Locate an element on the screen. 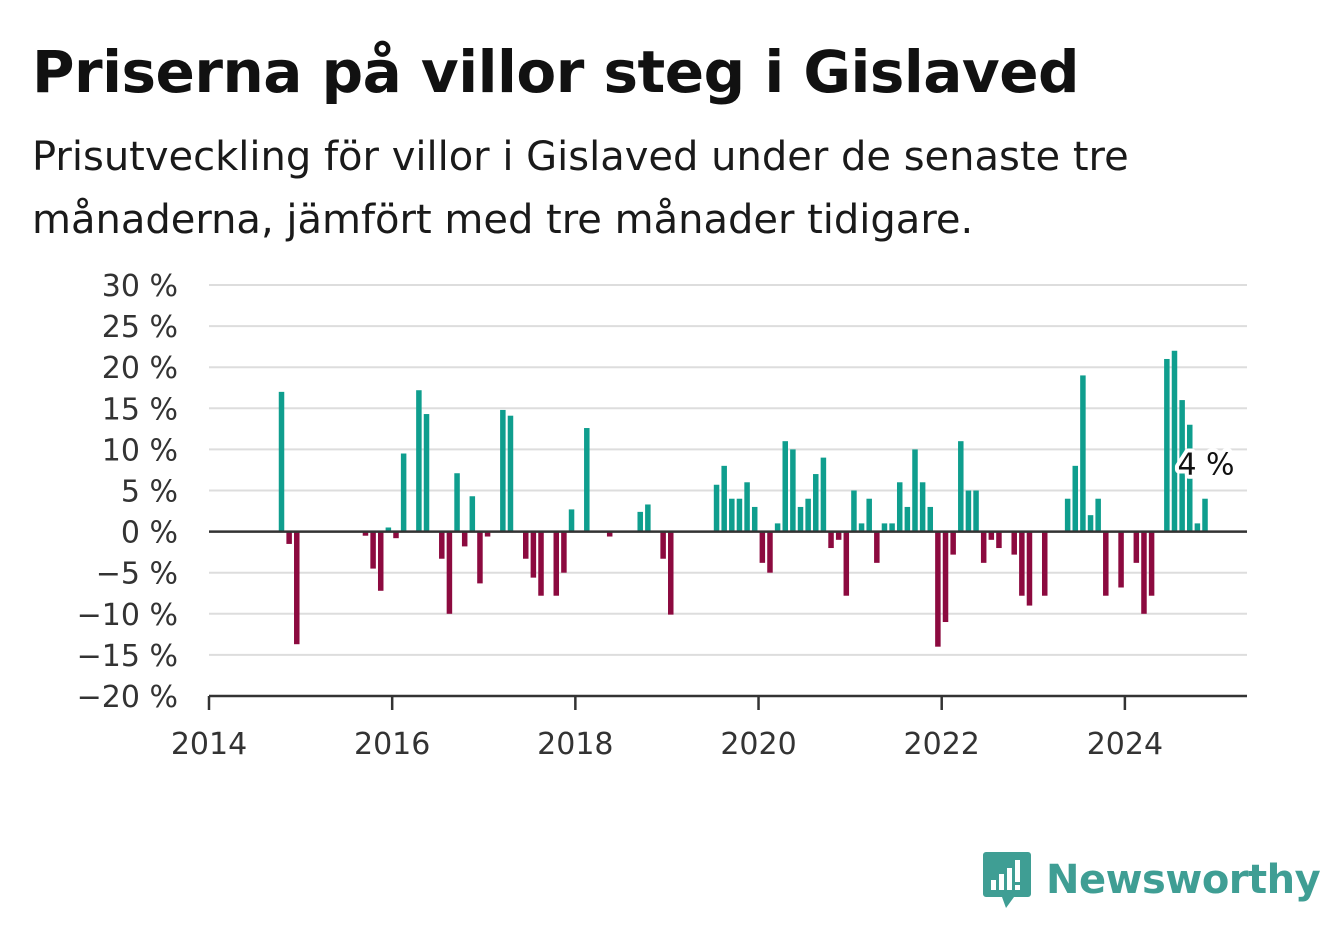  x-tick-label: 2018 is located at coordinates (575, 744).